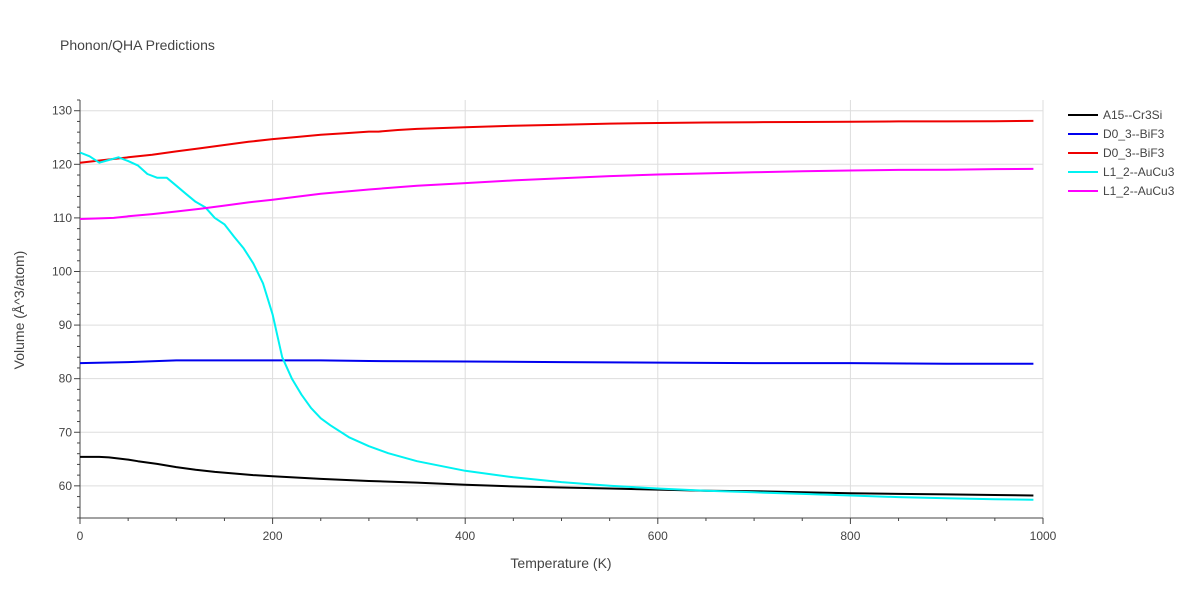  Describe the element at coordinates (1043, 536) in the screenshot. I see `x-tick-label: 1000` at that location.